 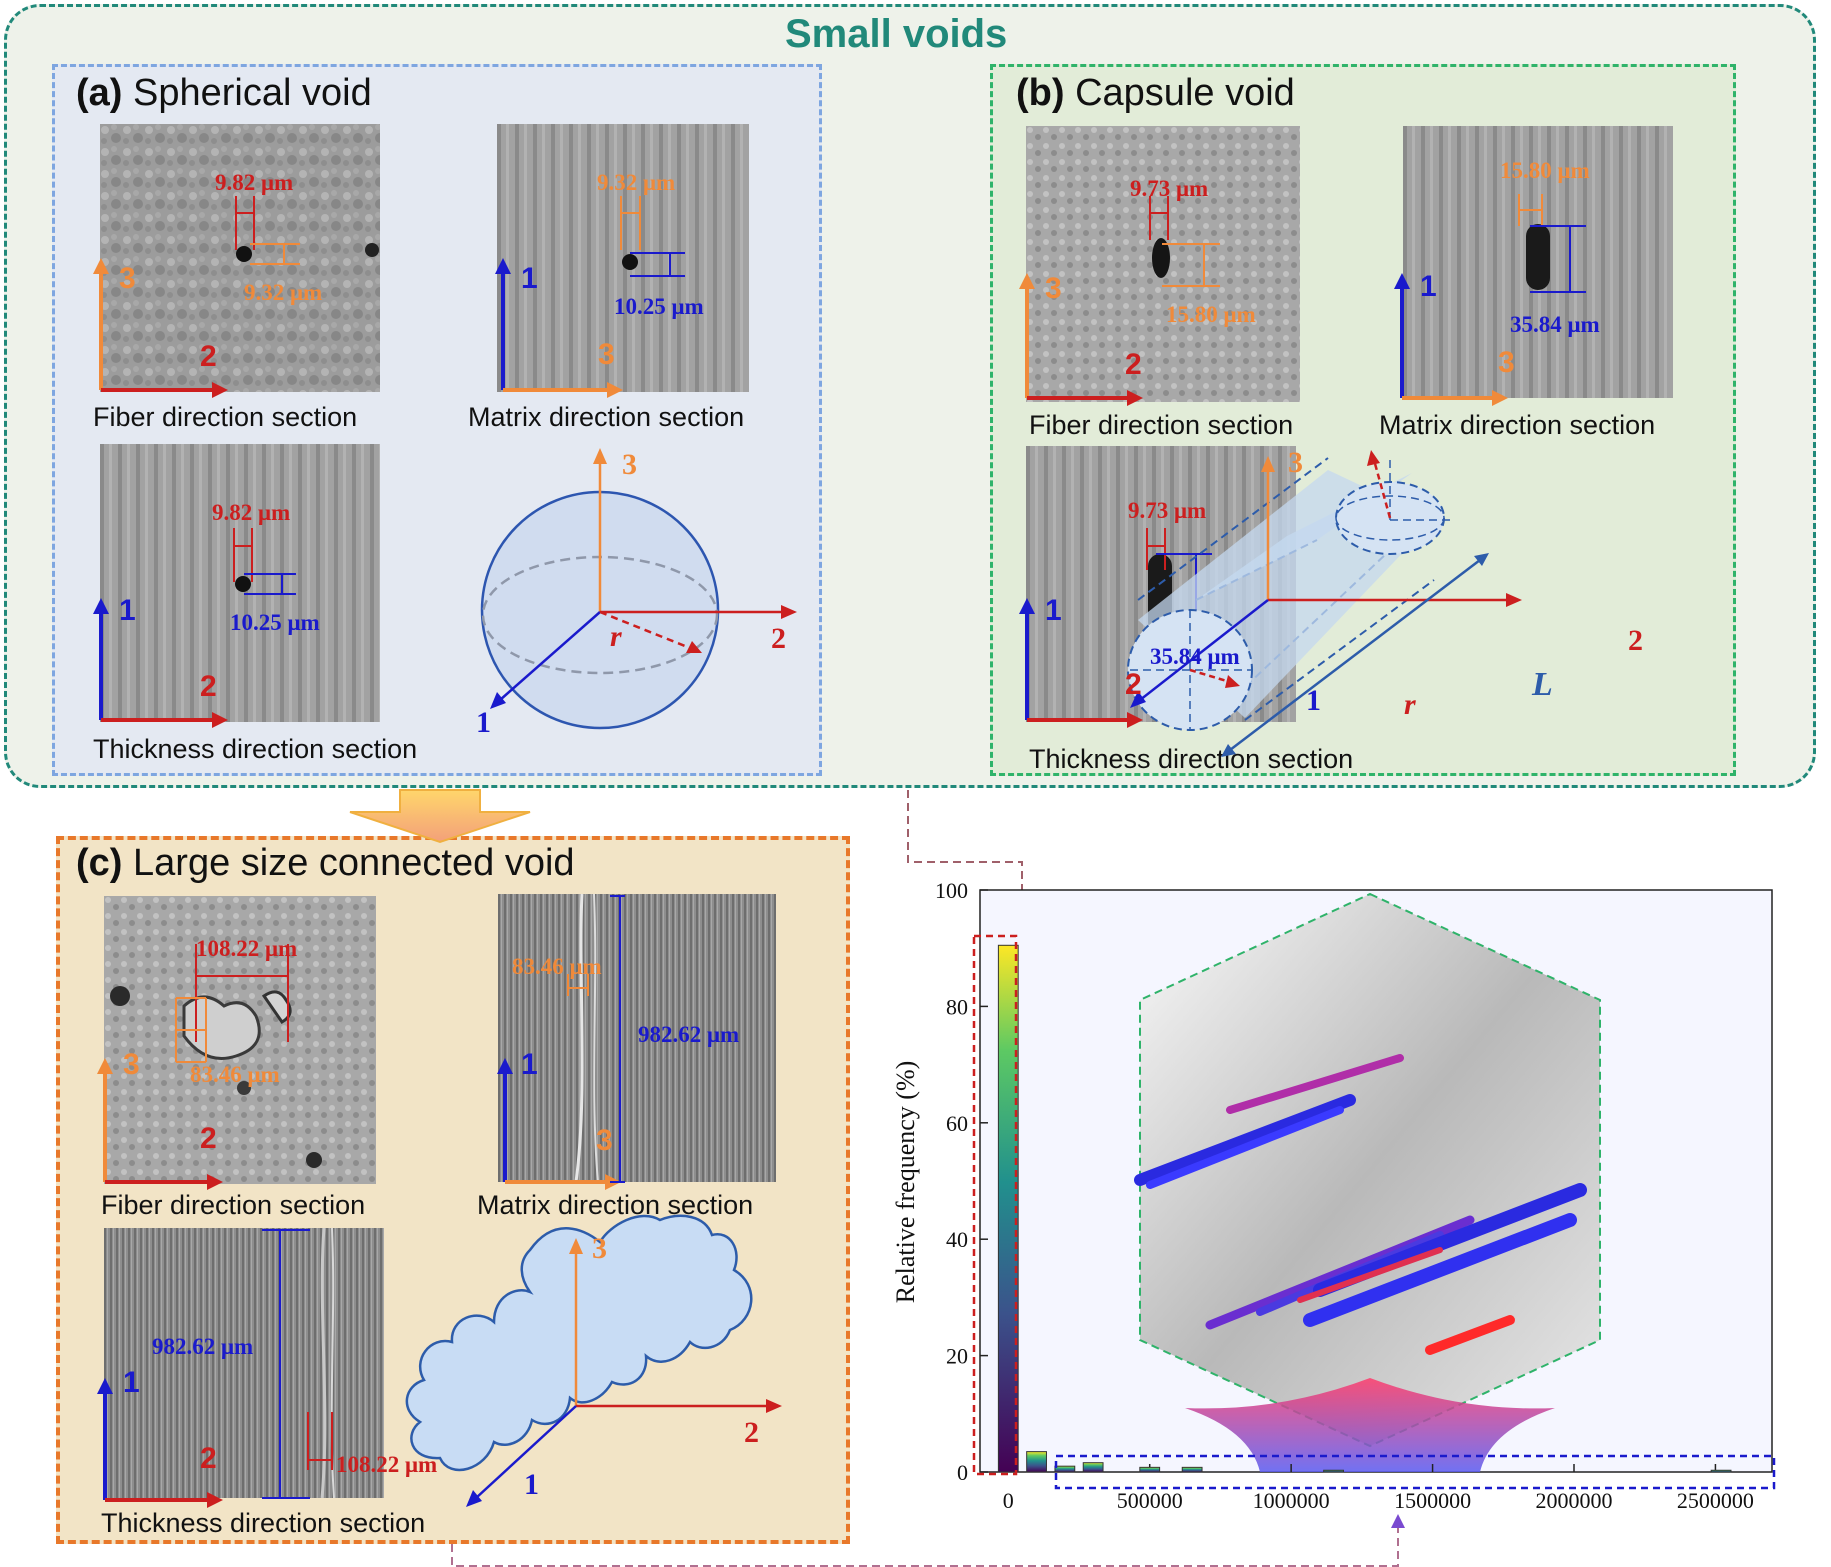 What do you see at coordinates (1008, 1500) in the screenshot?
I see `x-tick-label: 0` at bounding box center [1008, 1500].